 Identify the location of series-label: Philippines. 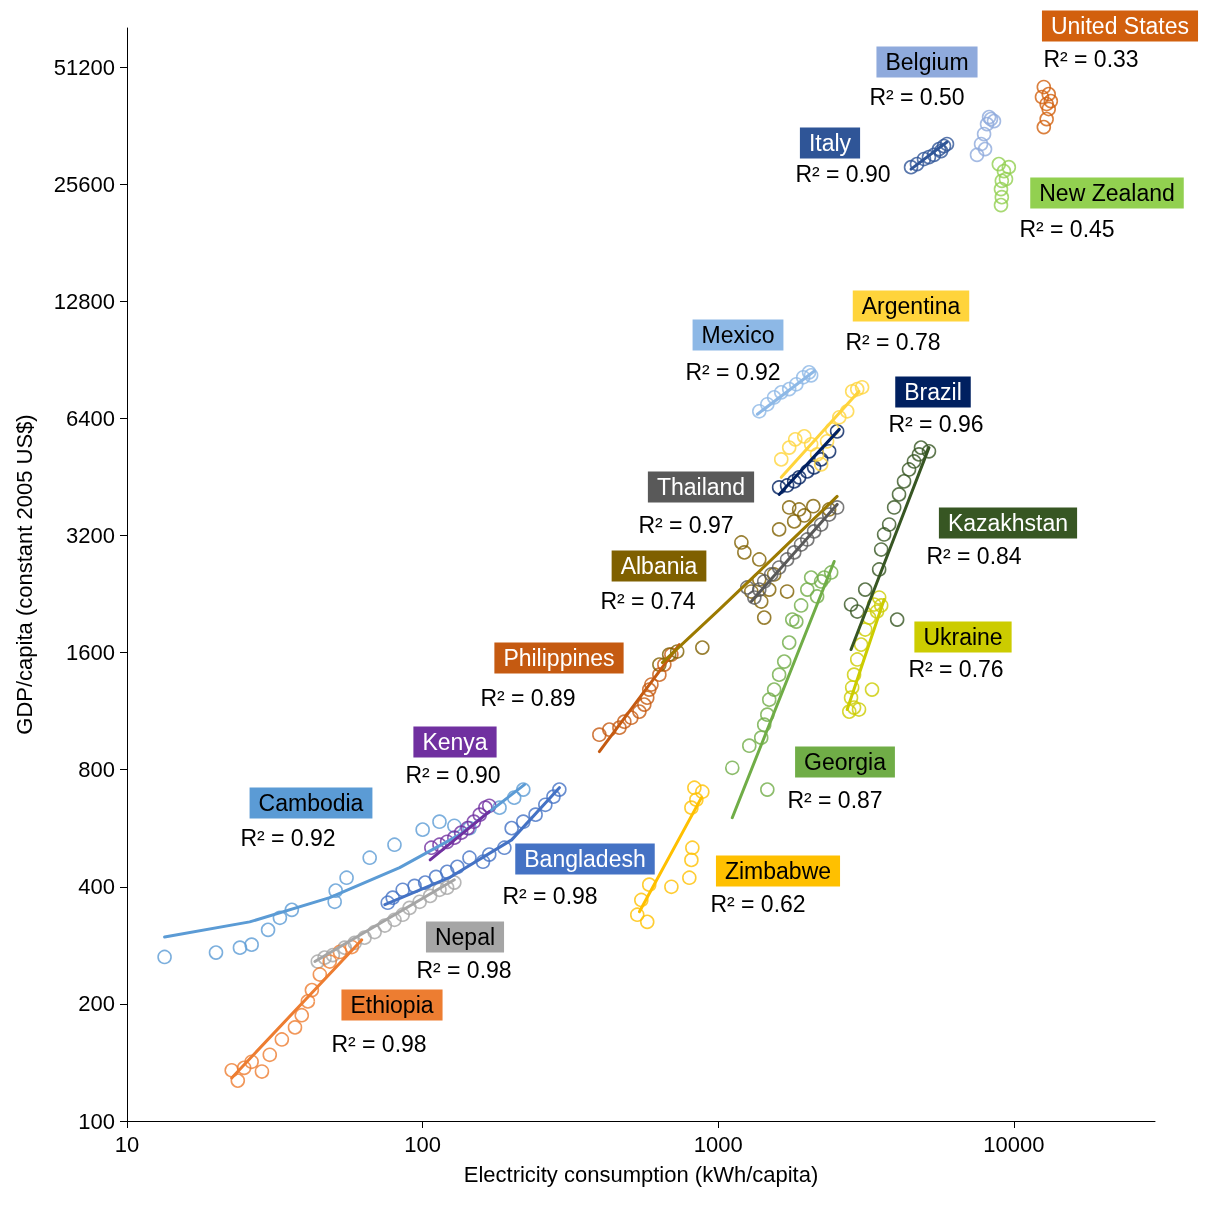
(559, 658).